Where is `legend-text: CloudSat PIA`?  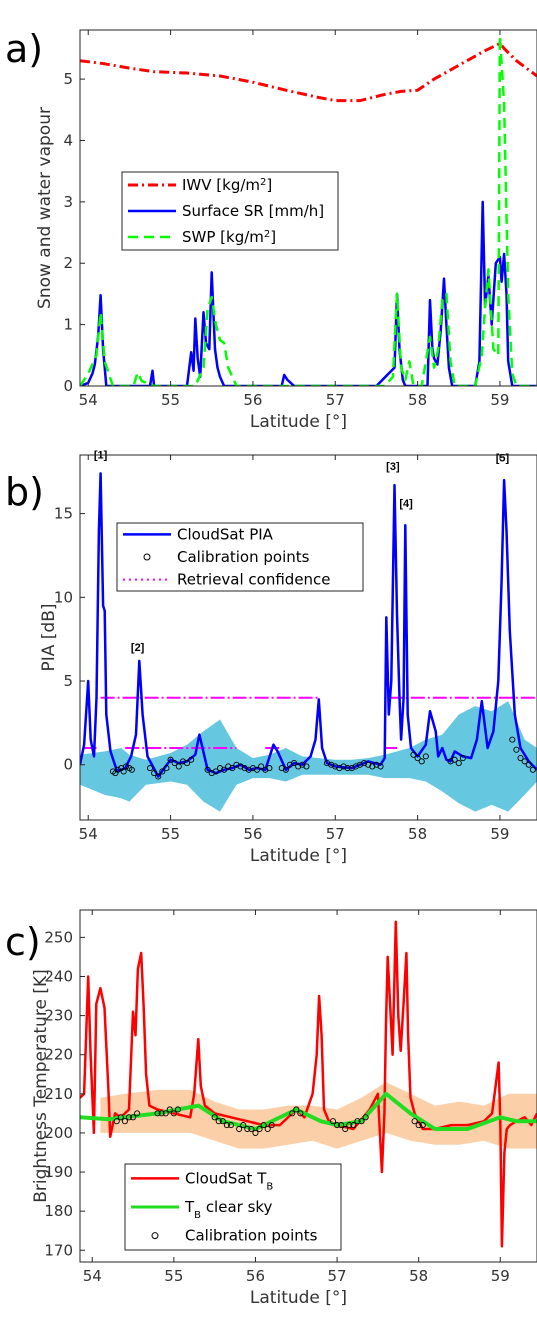 legend-text: CloudSat PIA is located at coordinates (225, 534).